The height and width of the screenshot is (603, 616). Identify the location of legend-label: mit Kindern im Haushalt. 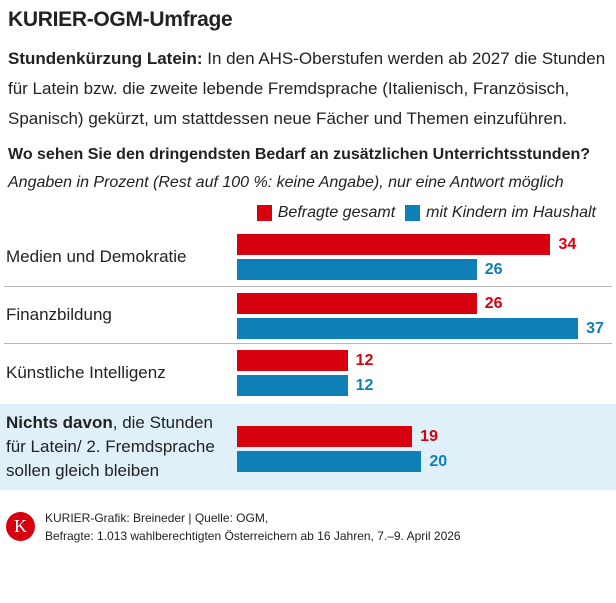
(511, 212).